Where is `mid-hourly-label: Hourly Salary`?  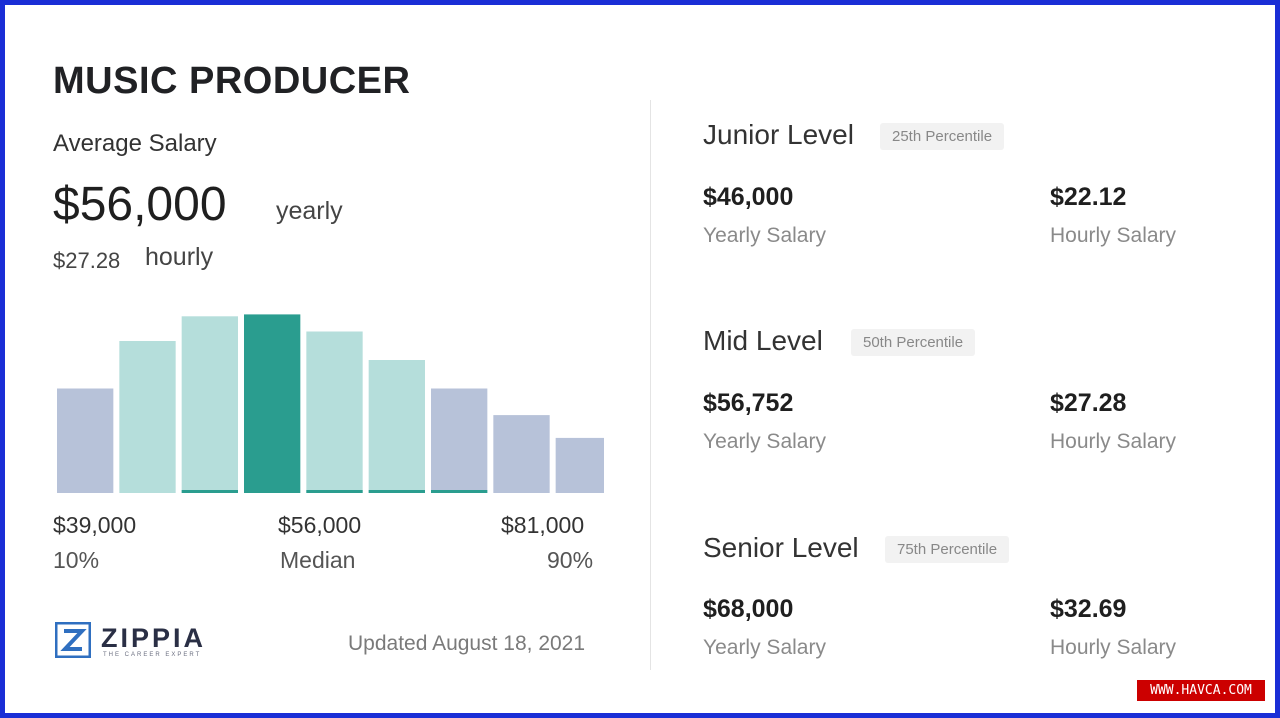 mid-hourly-label: Hourly Salary is located at coordinates (1113, 441).